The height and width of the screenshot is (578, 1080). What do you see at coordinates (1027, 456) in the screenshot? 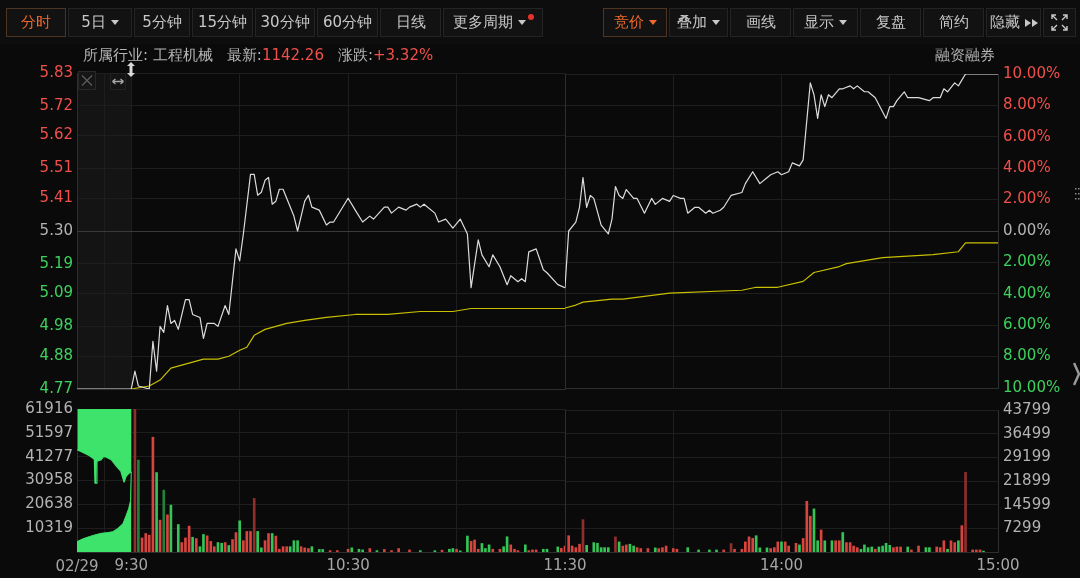
I see `y2-tick-label: 29199` at bounding box center [1027, 456].